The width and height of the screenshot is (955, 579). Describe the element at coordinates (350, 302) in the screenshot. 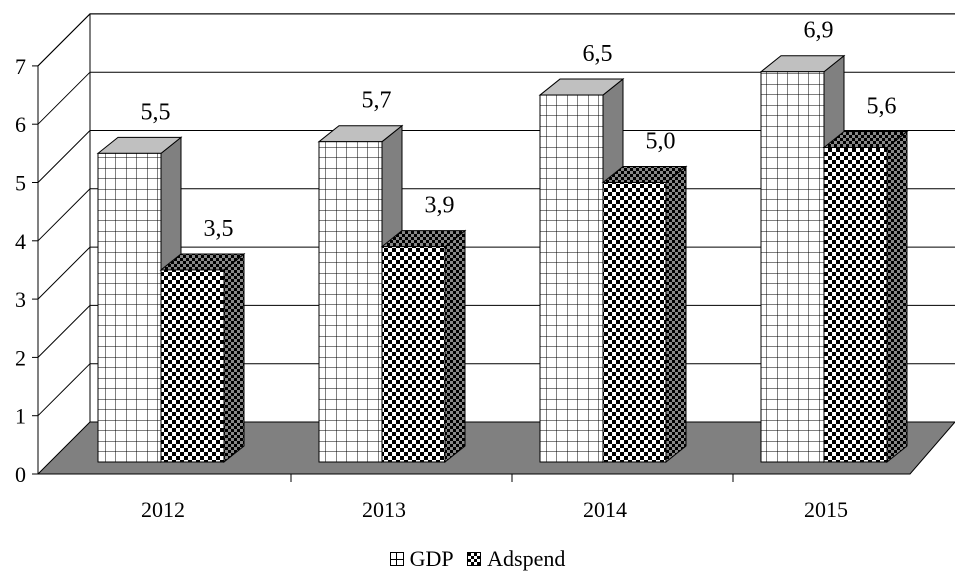

I see `bar-gdp-2013` at that location.